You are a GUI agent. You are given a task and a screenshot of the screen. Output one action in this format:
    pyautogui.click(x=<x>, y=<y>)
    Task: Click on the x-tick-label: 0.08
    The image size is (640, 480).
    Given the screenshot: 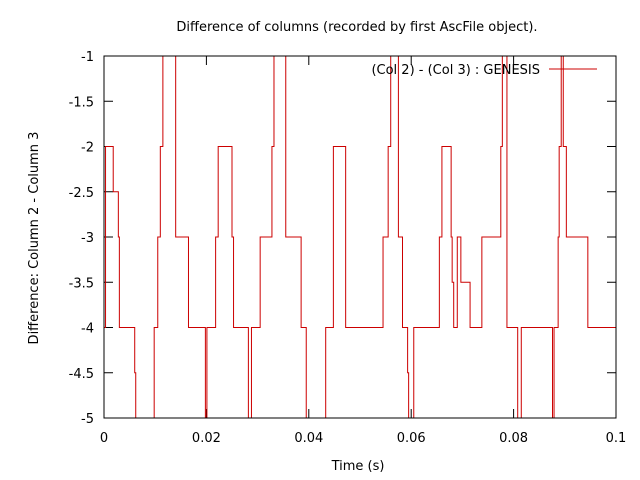 What is the action you would take?
    pyautogui.click(x=513, y=438)
    